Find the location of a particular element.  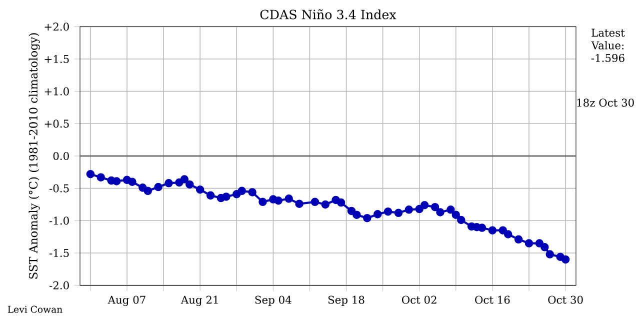

y-tick-label: -2.0 is located at coordinates (59, 285).